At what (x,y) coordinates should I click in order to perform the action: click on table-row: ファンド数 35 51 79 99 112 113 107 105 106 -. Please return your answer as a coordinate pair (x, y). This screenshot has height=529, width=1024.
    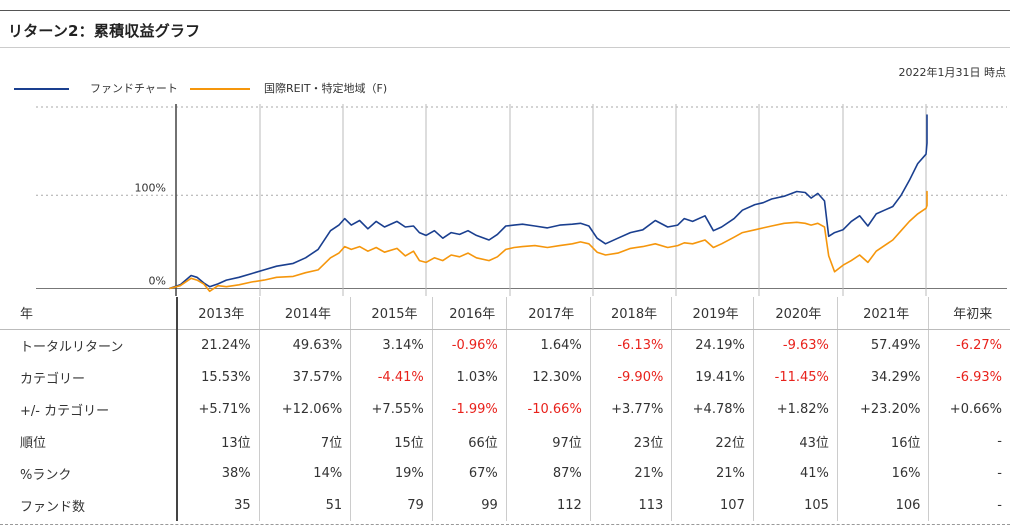
    Looking at the image, I should click on (505, 505).